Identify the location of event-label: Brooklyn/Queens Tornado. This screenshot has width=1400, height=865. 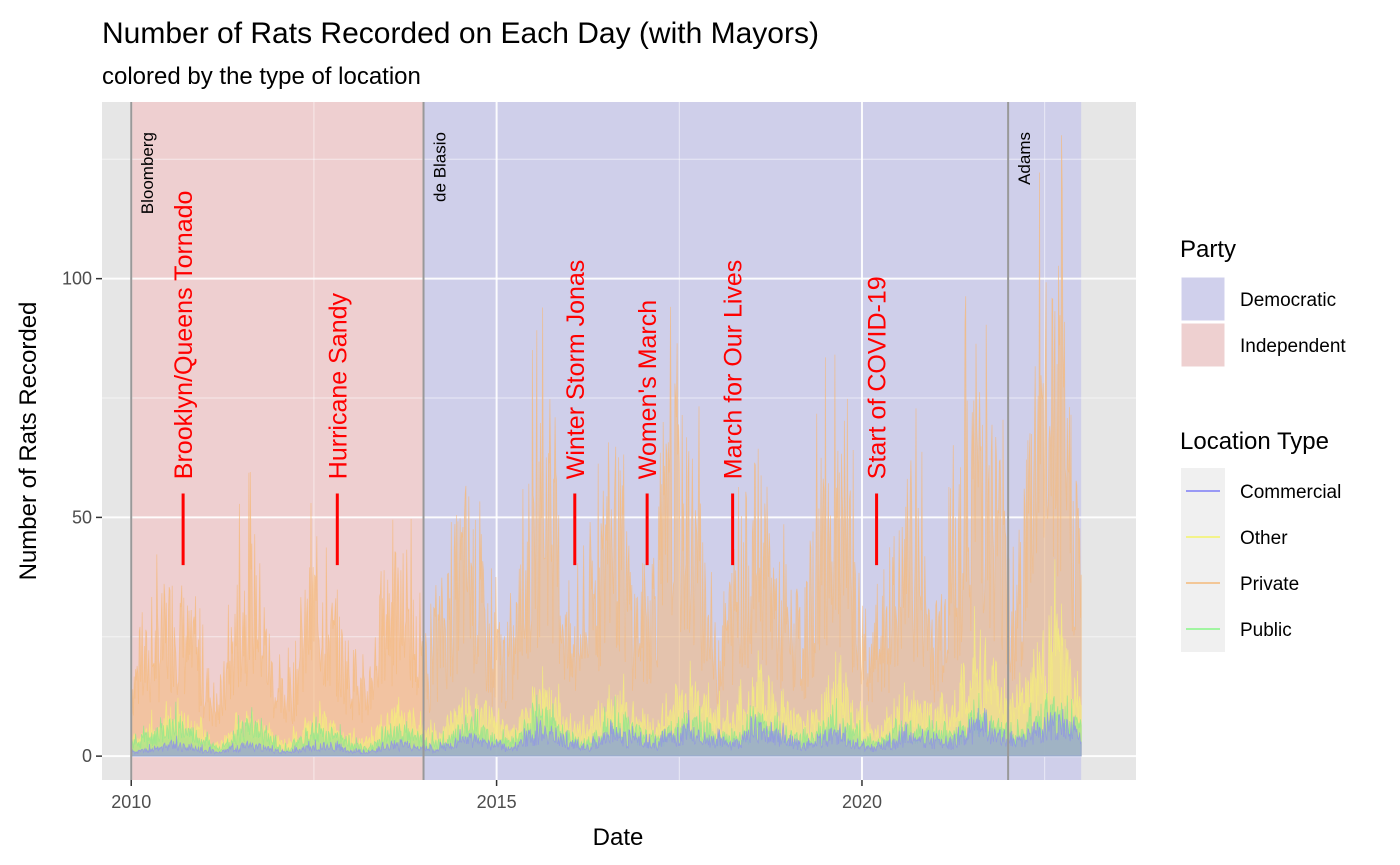
(184, 335).